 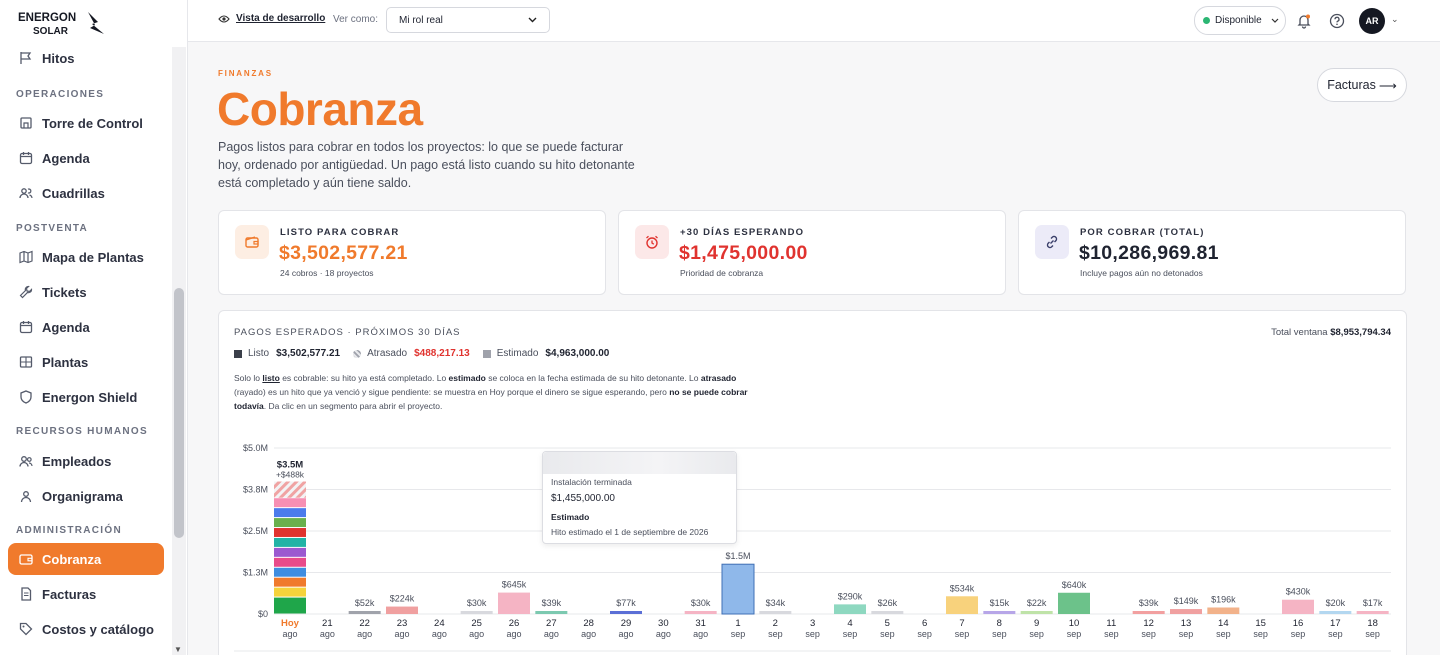 What do you see at coordinates (652, 242) in the screenshot?
I see `alarm-icon` at bounding box center [652, 242].